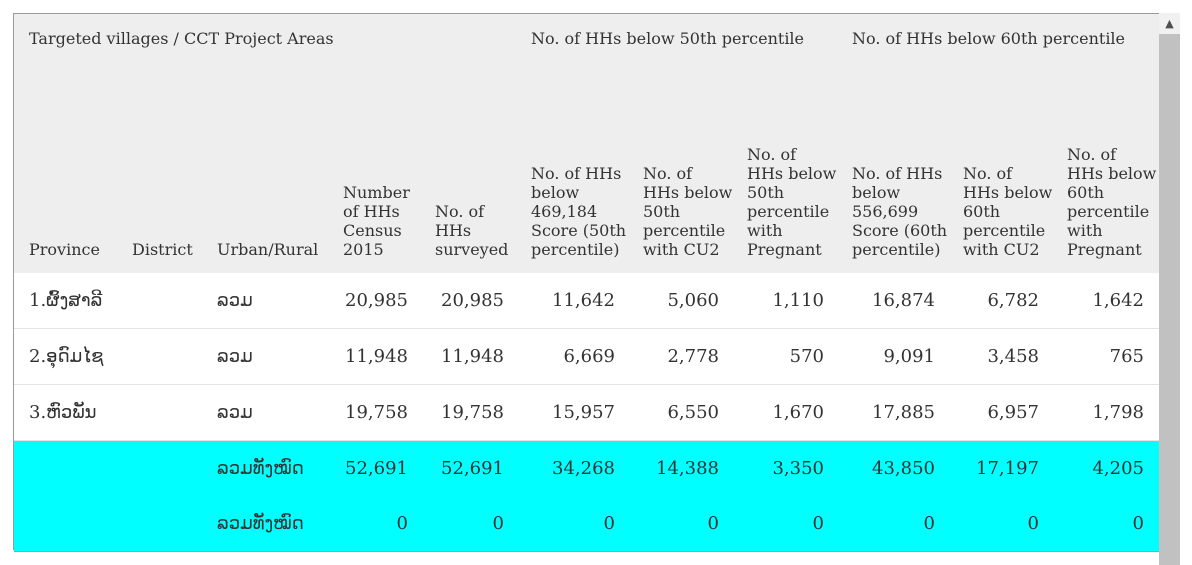  I want to click on cell-province: 3.ຫົວພັນ, so click(63, 412).